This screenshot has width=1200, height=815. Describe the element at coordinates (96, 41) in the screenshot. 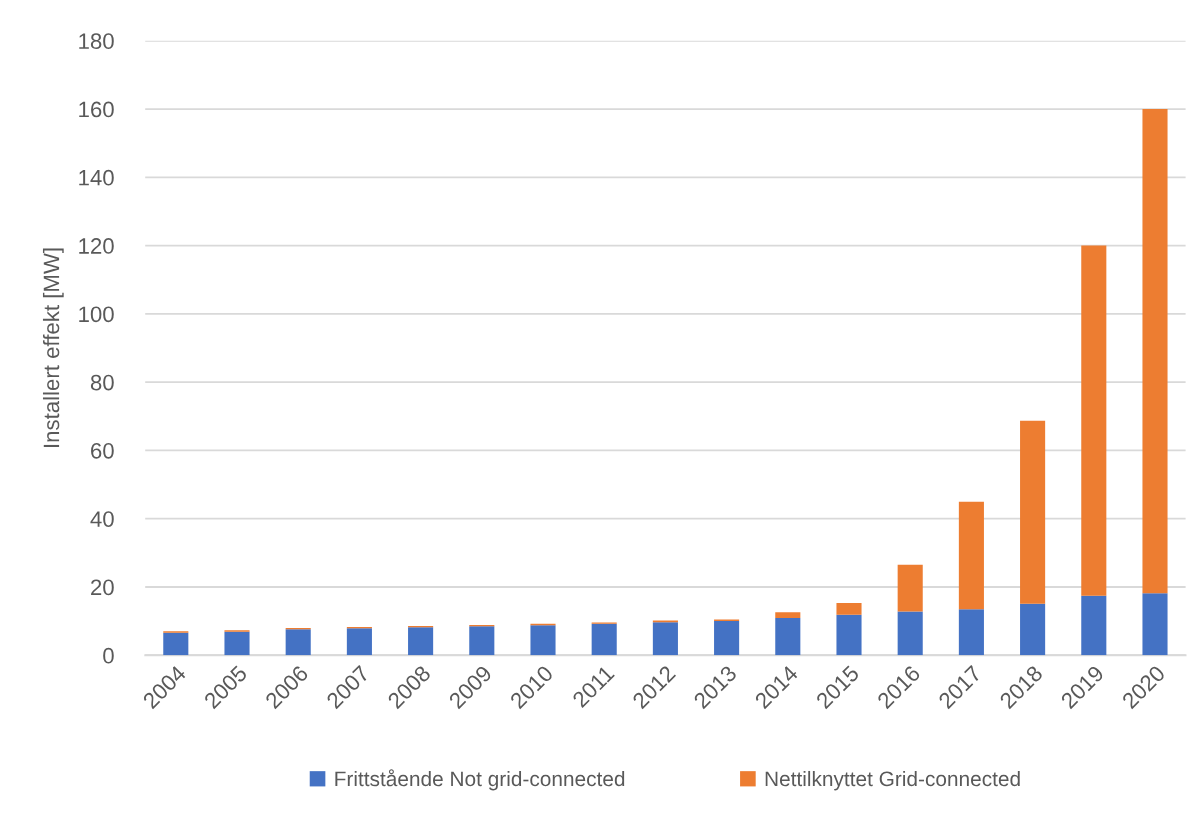

I see `y-tick-label: 180` at that location.